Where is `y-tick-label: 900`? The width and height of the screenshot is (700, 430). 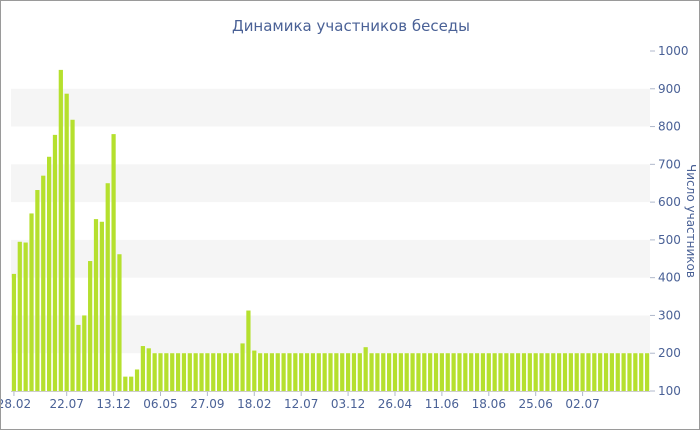
y-tick-label: 900 is located at coordinates (669, 89).